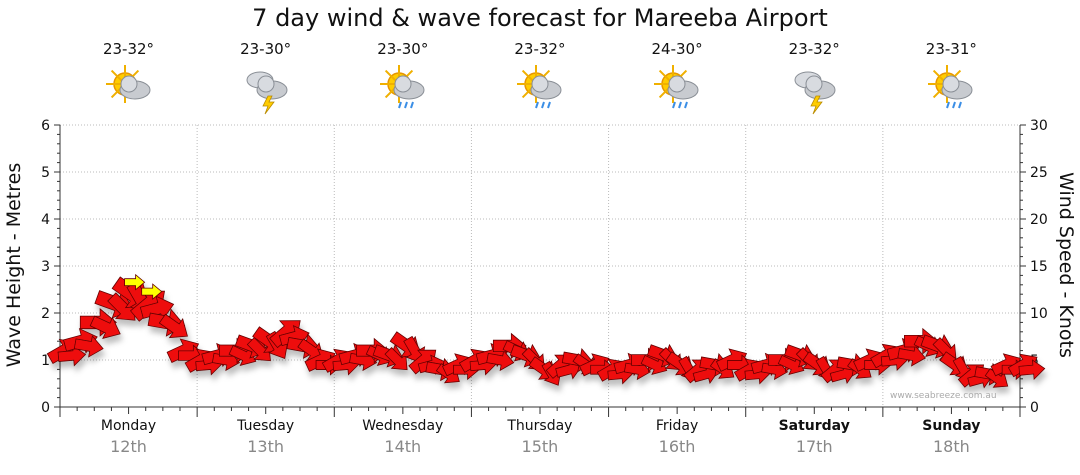  Describe the element at coordinates (45, 173) in the screenshot. I see `y-left-tick-label: 5` at that location.